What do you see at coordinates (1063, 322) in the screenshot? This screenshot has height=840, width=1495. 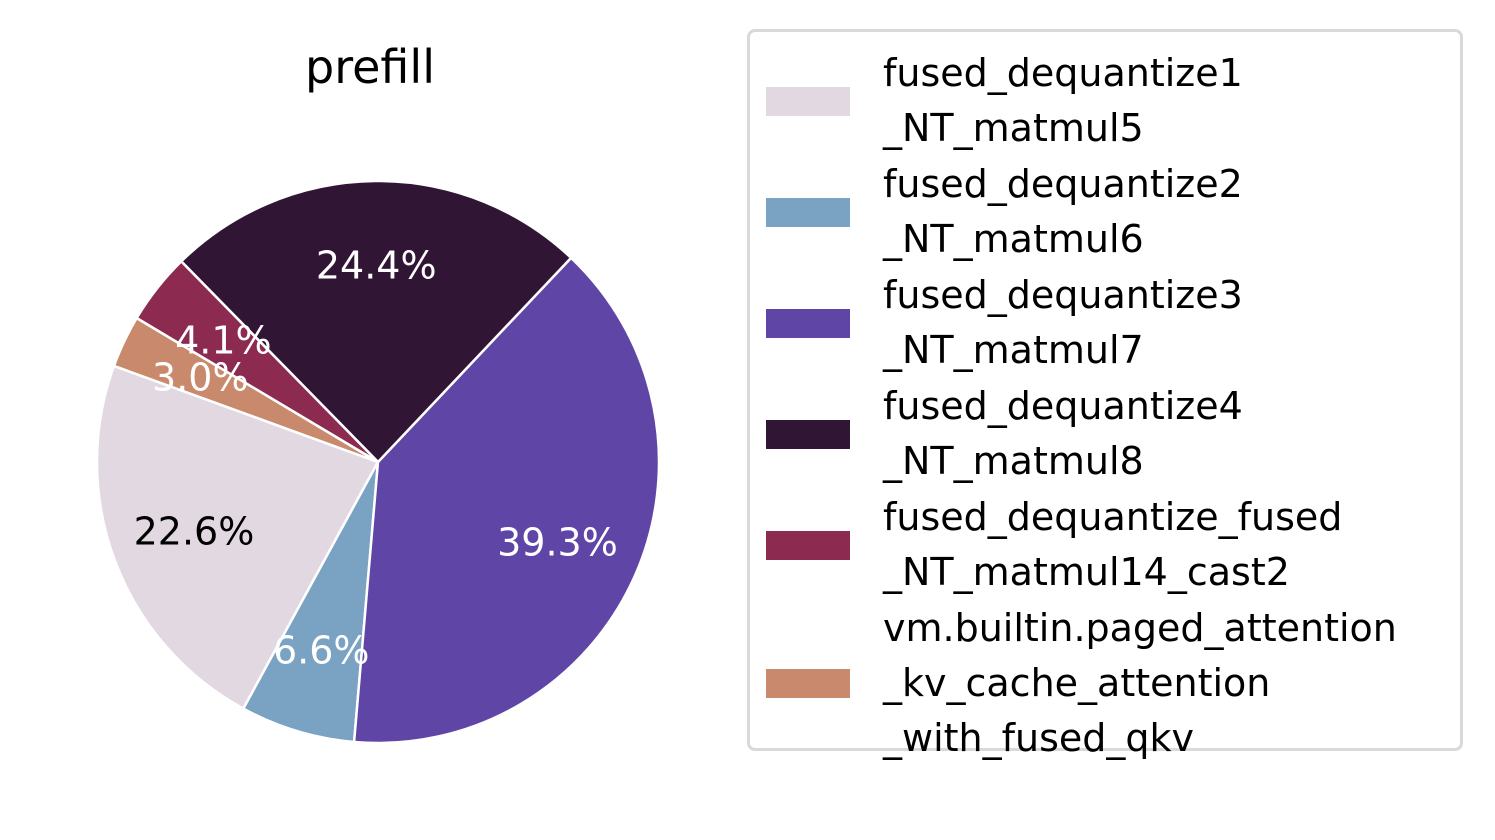 I see `legend-label: fused_dequantize3 _NT_matmul7` at bounding box center [1063, 322].